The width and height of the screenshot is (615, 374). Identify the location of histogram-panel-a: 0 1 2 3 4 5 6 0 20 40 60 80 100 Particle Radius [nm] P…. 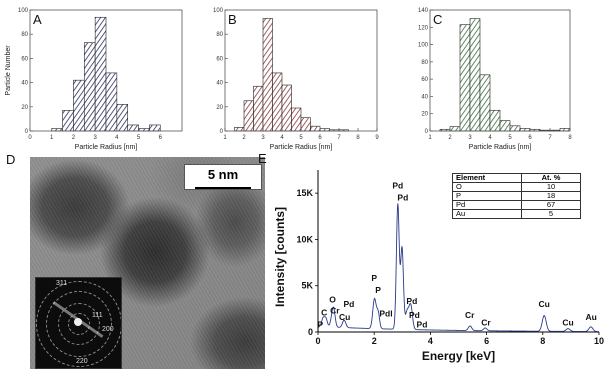
(102, 80).